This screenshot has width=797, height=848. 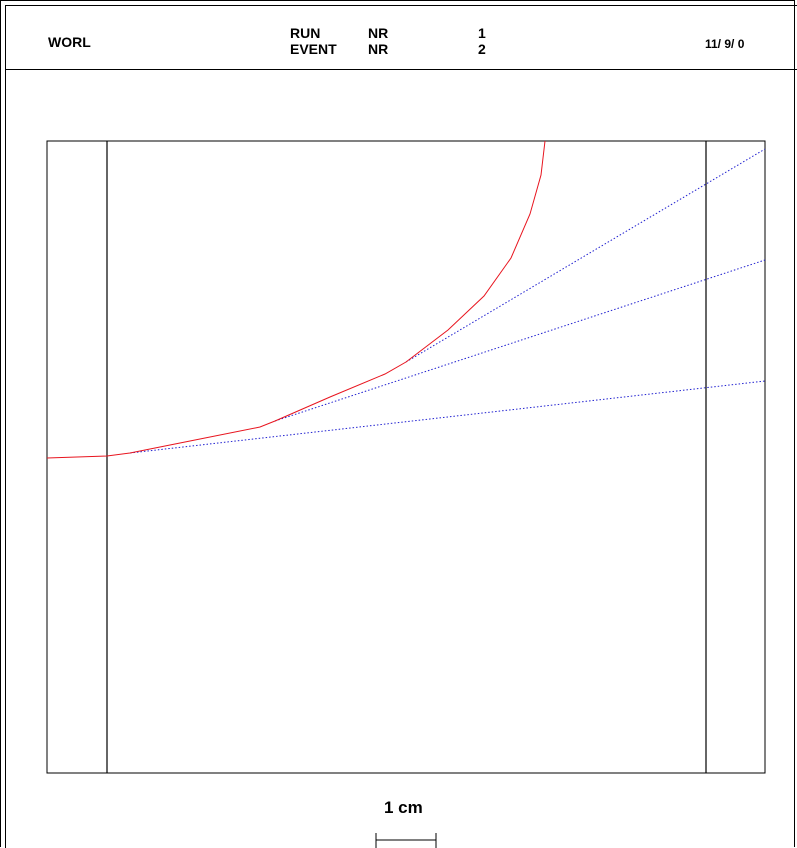 What do you see at coordinates (378, 33) in the screenshot?
I see `run-nr-label: NR` at bounding box center [378, 33].